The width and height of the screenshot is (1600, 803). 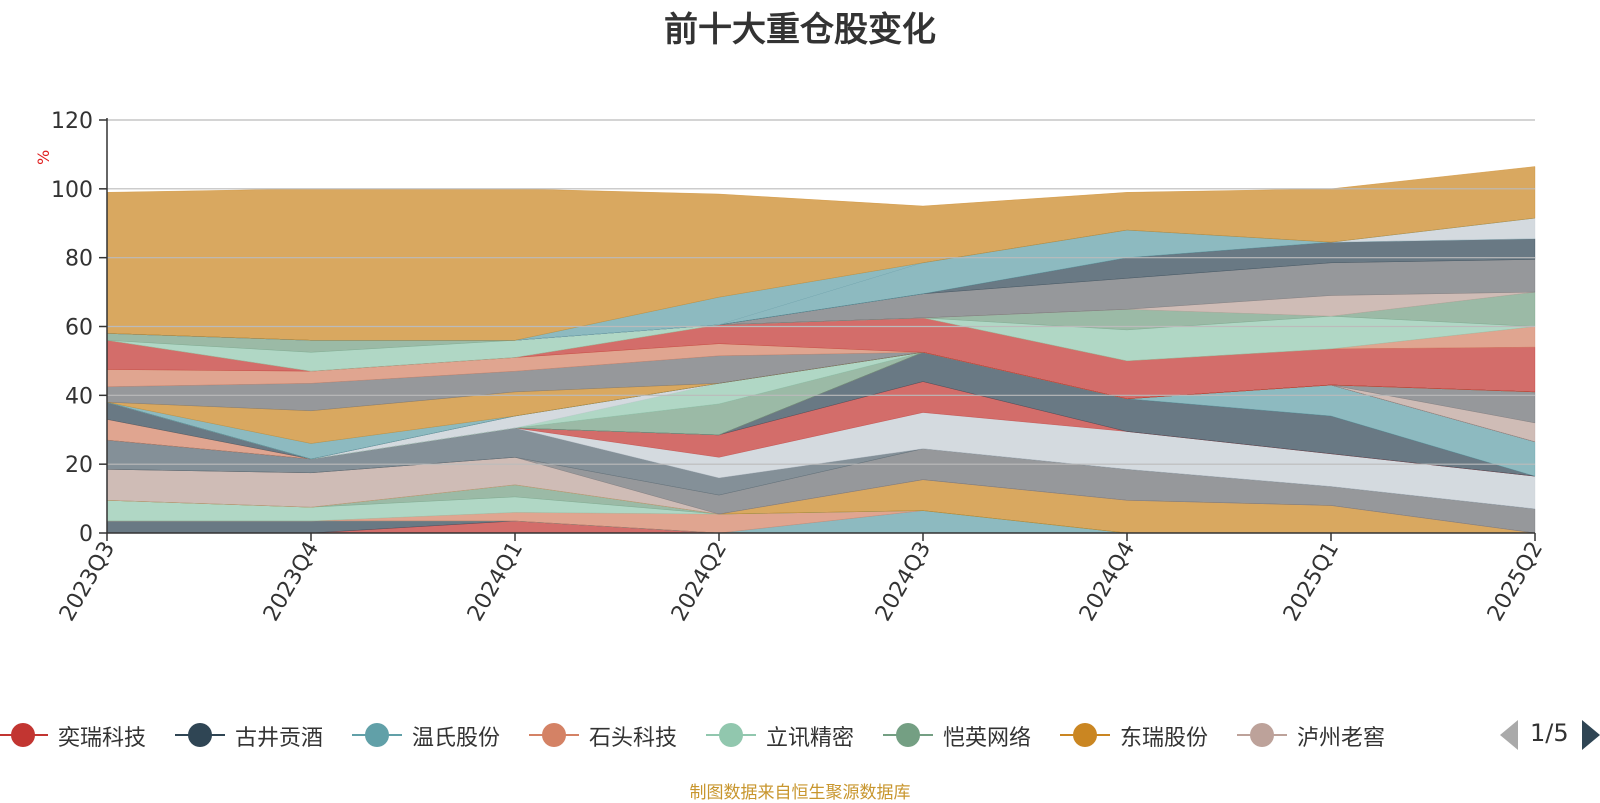 What do you see at coordinates (747, 735) in the screenshot?
I see `legend: 奕瑞科技 古井贡酒 温氏股份 石头科技 立讯精密 恺英网络 东瑞股份 泸州老窖` at bounding box center [747, 735].